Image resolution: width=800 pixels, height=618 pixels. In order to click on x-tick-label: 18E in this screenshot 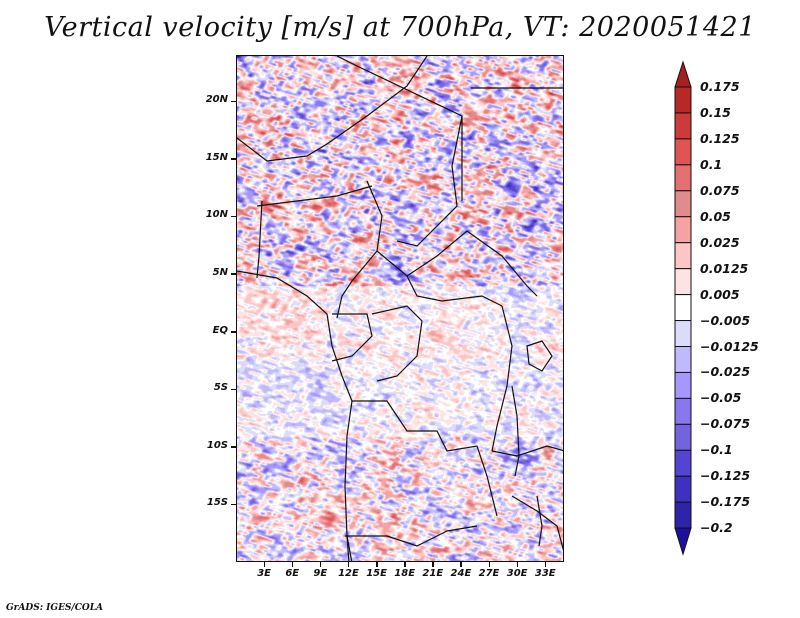, I will do `click(405, 573)`.